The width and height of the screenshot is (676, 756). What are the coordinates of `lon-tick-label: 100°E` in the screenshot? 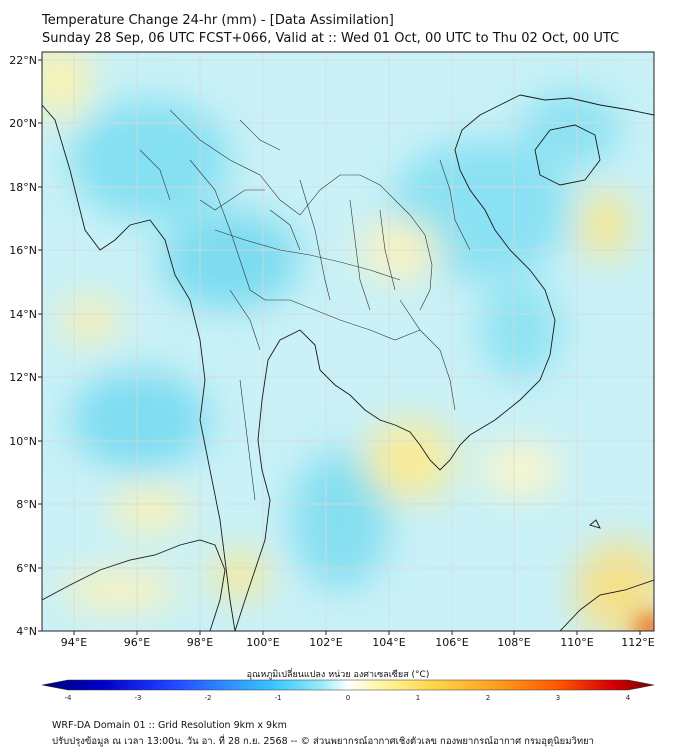 It's located at (262, 642).